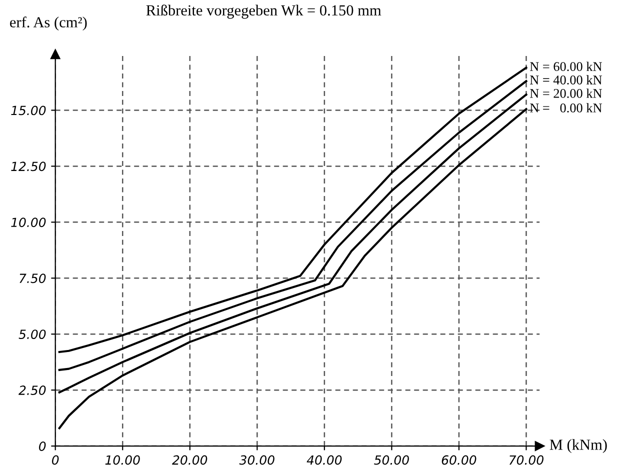 The width and height of the screenshot is (629, 472). What do you see at coordinates (578, 446) in the screenshot?
I see `x-axis-title: M (kNm)` at bounding box center [578, 446].